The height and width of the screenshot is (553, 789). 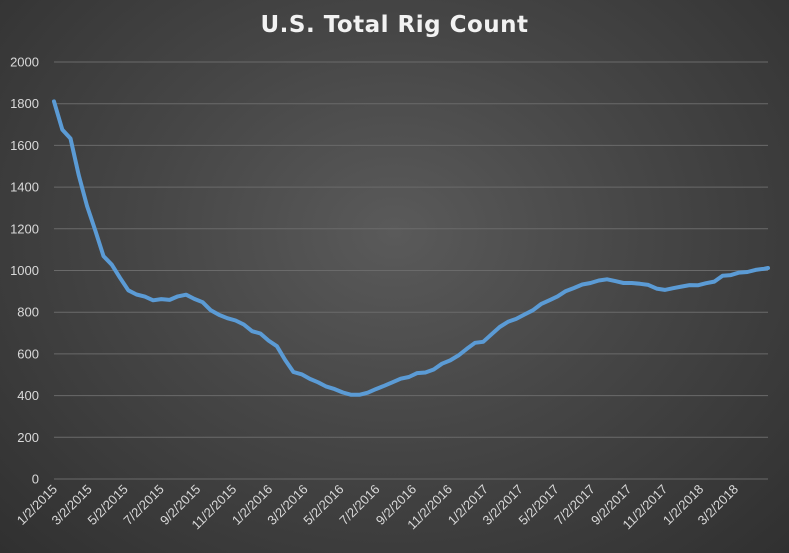 What do you see at coordinates (24, 187) in the screenshot?
I see `y-tick-label: 1400` at bounding box center [24, 187].